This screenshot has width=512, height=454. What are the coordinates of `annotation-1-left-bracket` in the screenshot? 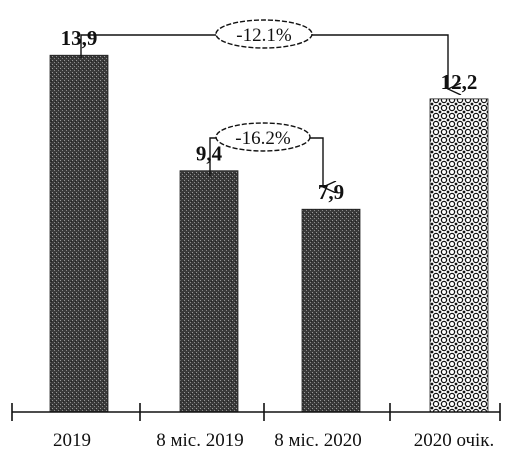 It's located at (148, 46).